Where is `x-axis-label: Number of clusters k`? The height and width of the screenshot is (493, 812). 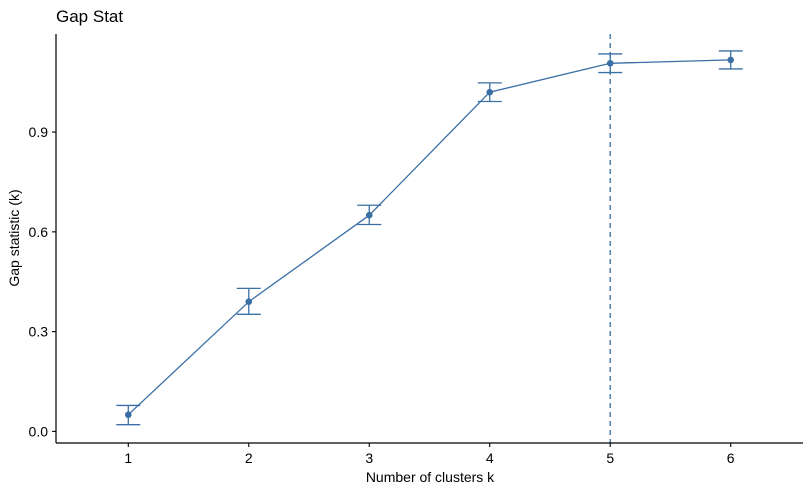
x-axis-label: Number of clusters k is located at coordinates (430, 477).